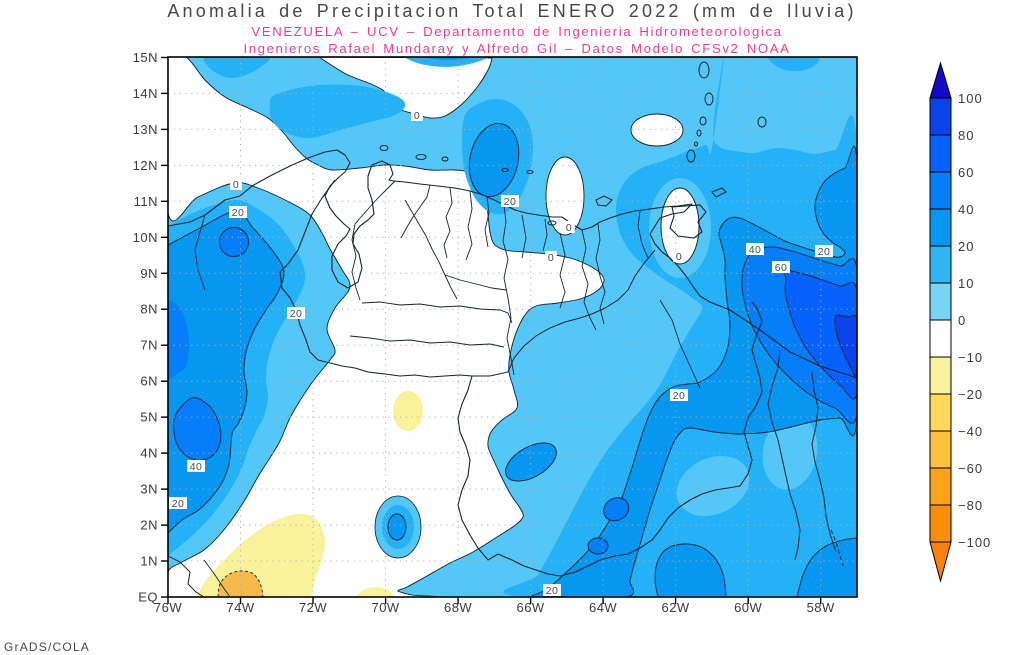 Image resolution: width=1024 pixels, height=655 pixels. What do you see at coordinates (748, 607) in the screenshot?
I see `svg-text: 60W` at bounding box center [748, 607].